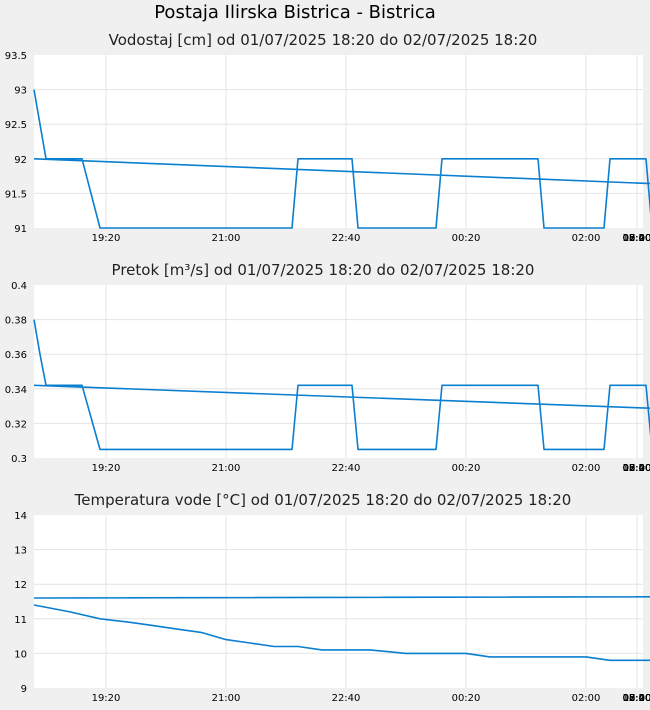 This screenshot has width=650, height=710. What do you see at coordinates (16, 390) in the screenshot?
I see `y-tick-label: 0.34` at bounding box center [16, 390].